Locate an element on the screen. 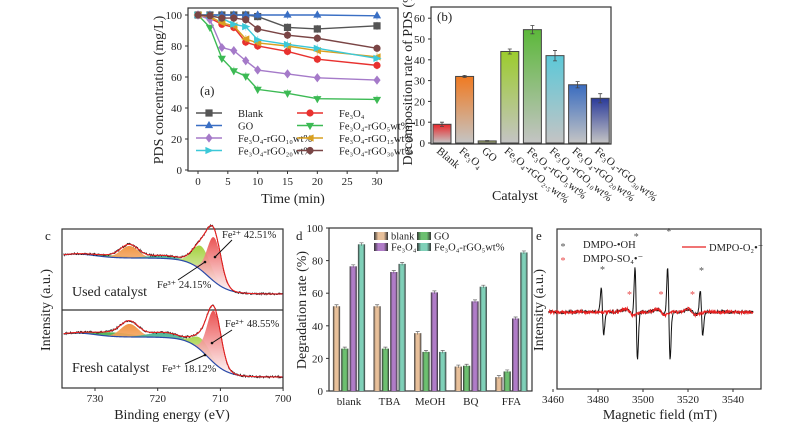 Image resolution: width=796 pixels, height=429 pixels. x-tick-label: 730 is located at coordinates (95, 399).